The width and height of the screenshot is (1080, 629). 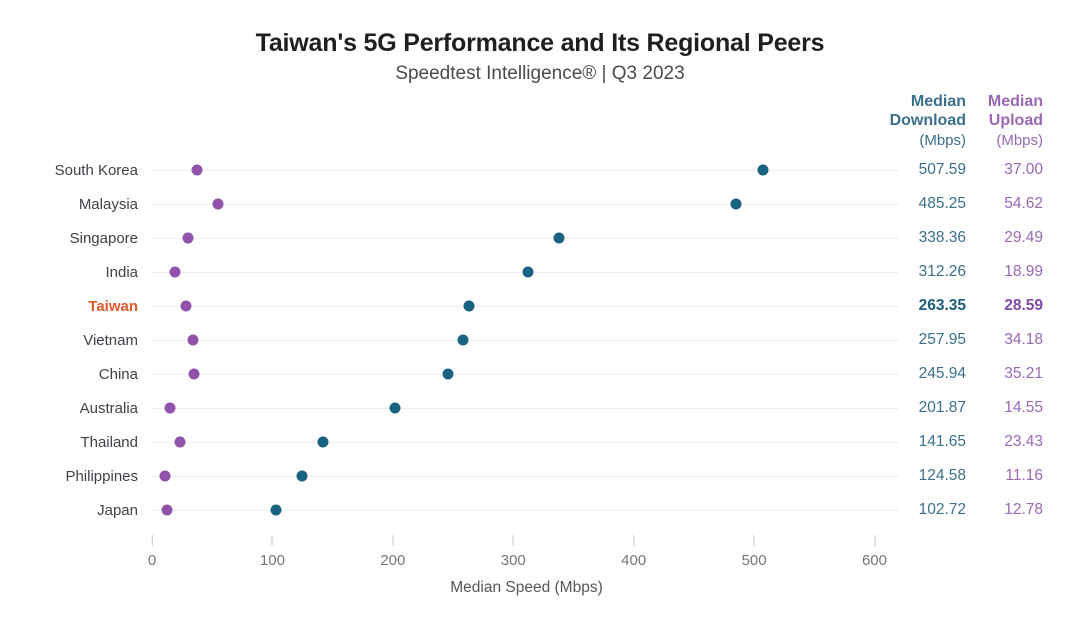 I want to click on upload-value: 12.78, so click(x=1023, y=509).